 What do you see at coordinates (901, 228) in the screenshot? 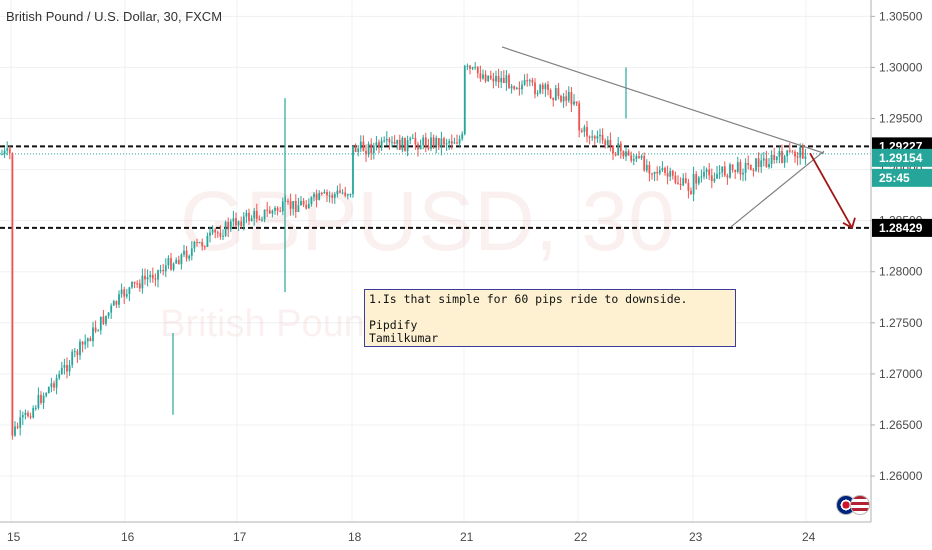
I see `support-price-tag: 1.28429` at bounding box center [901, 228].